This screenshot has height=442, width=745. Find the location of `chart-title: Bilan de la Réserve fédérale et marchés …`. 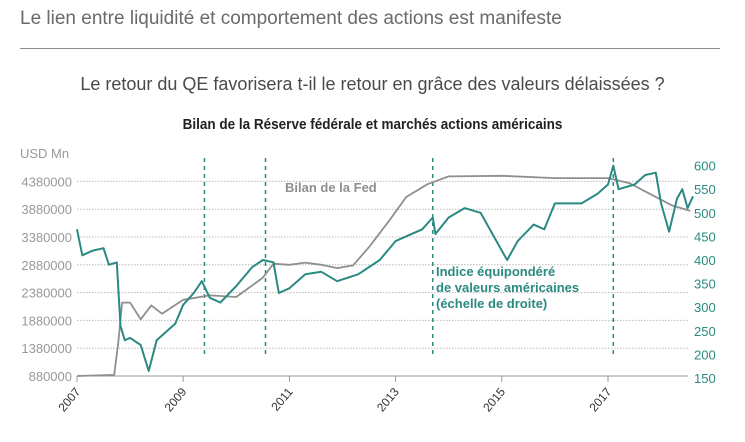

chart-title: Bilan de la Réserve fédérale et marchés … is located at coordinates (372, 124).